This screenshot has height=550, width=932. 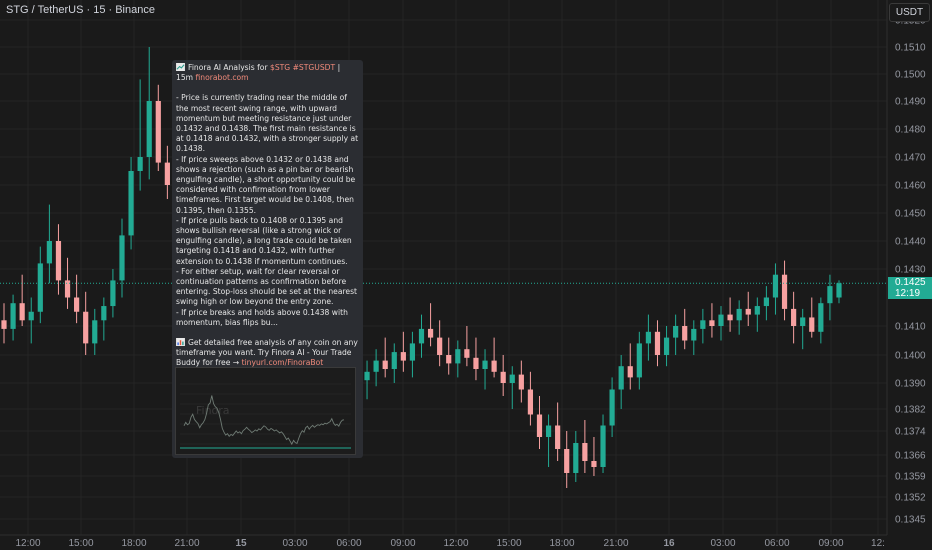 What do you see at coordinates (722, 543) in the screenshot?
I see `time-tick-label: 03:00` at bounding box center [722, 543].